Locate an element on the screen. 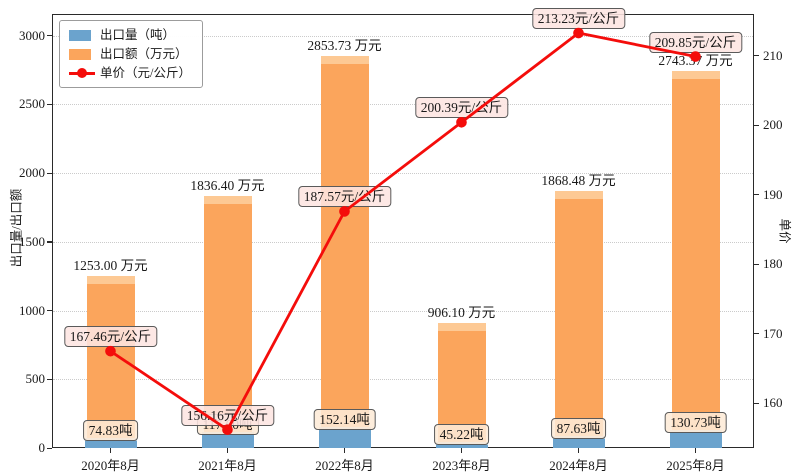 This screenshot has height=476, width=801. right-tick-label: 170 is located at coordinates (773, 333).